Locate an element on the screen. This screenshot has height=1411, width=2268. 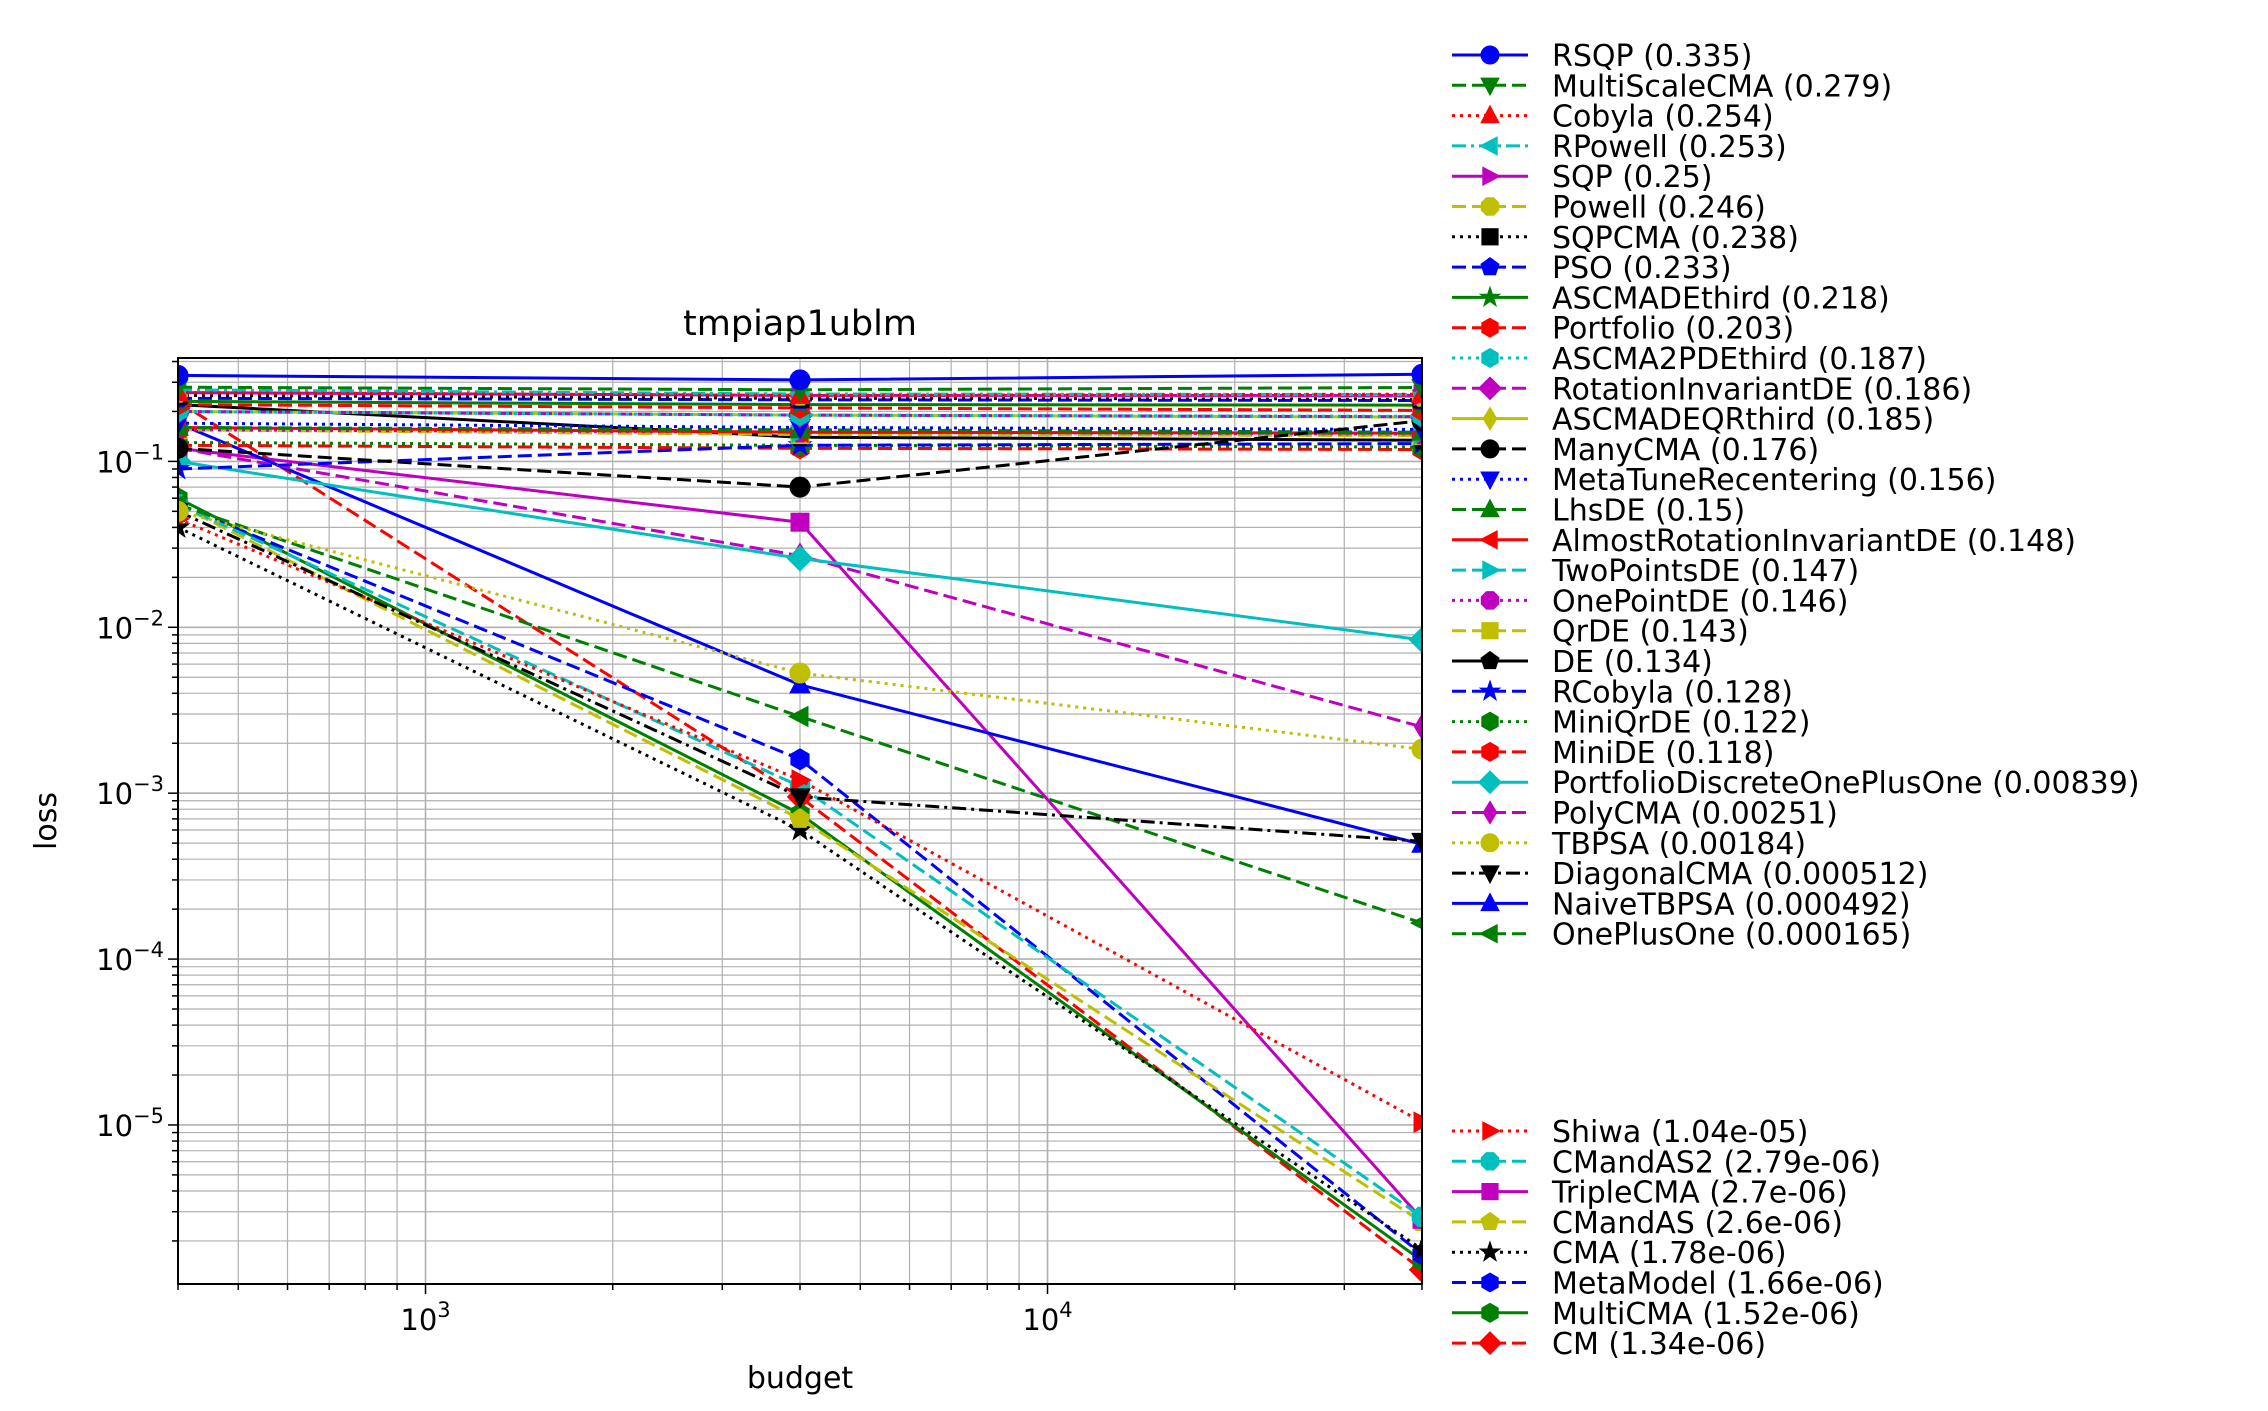
y-axis-label: loss is located at coordinates (46, 821).